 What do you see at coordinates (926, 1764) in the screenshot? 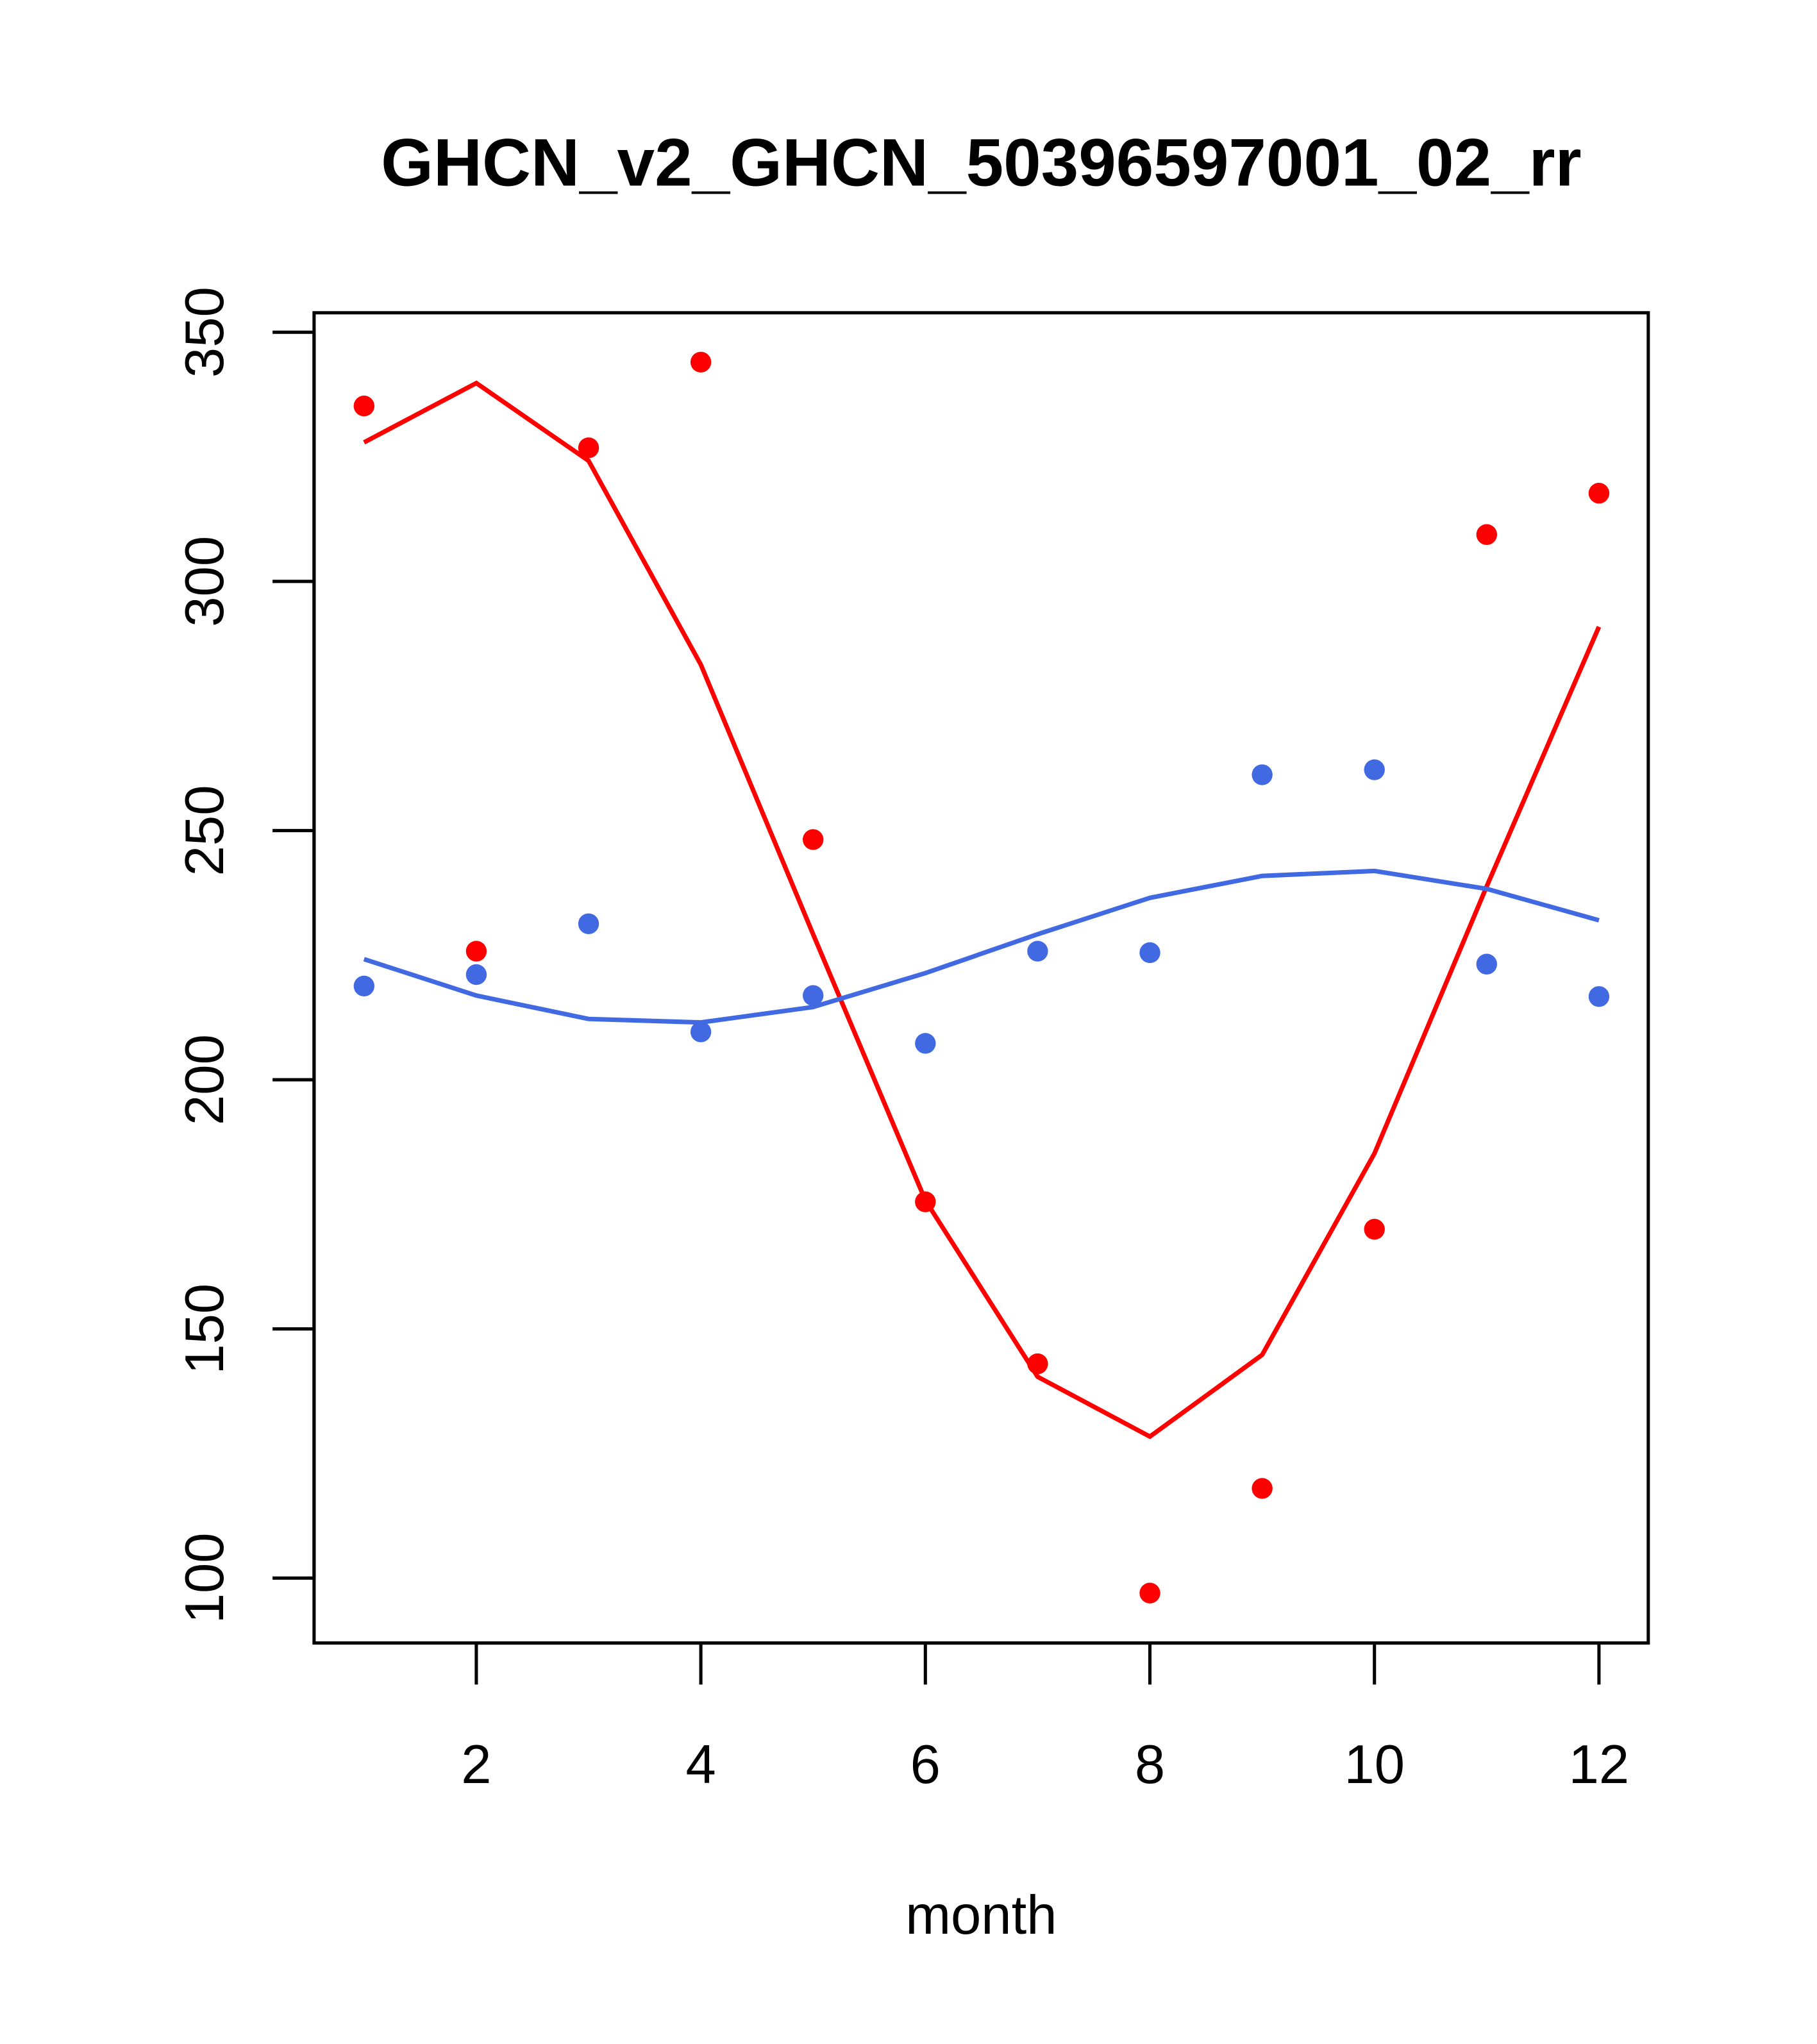
I see `x-tick-label: 6` at bounding box center [926, 1764].